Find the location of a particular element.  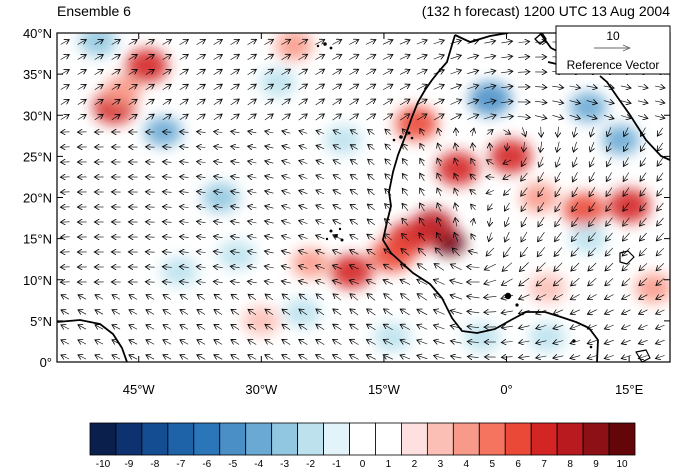

colorbar-label: -3 is located at coordinates (284, 464).